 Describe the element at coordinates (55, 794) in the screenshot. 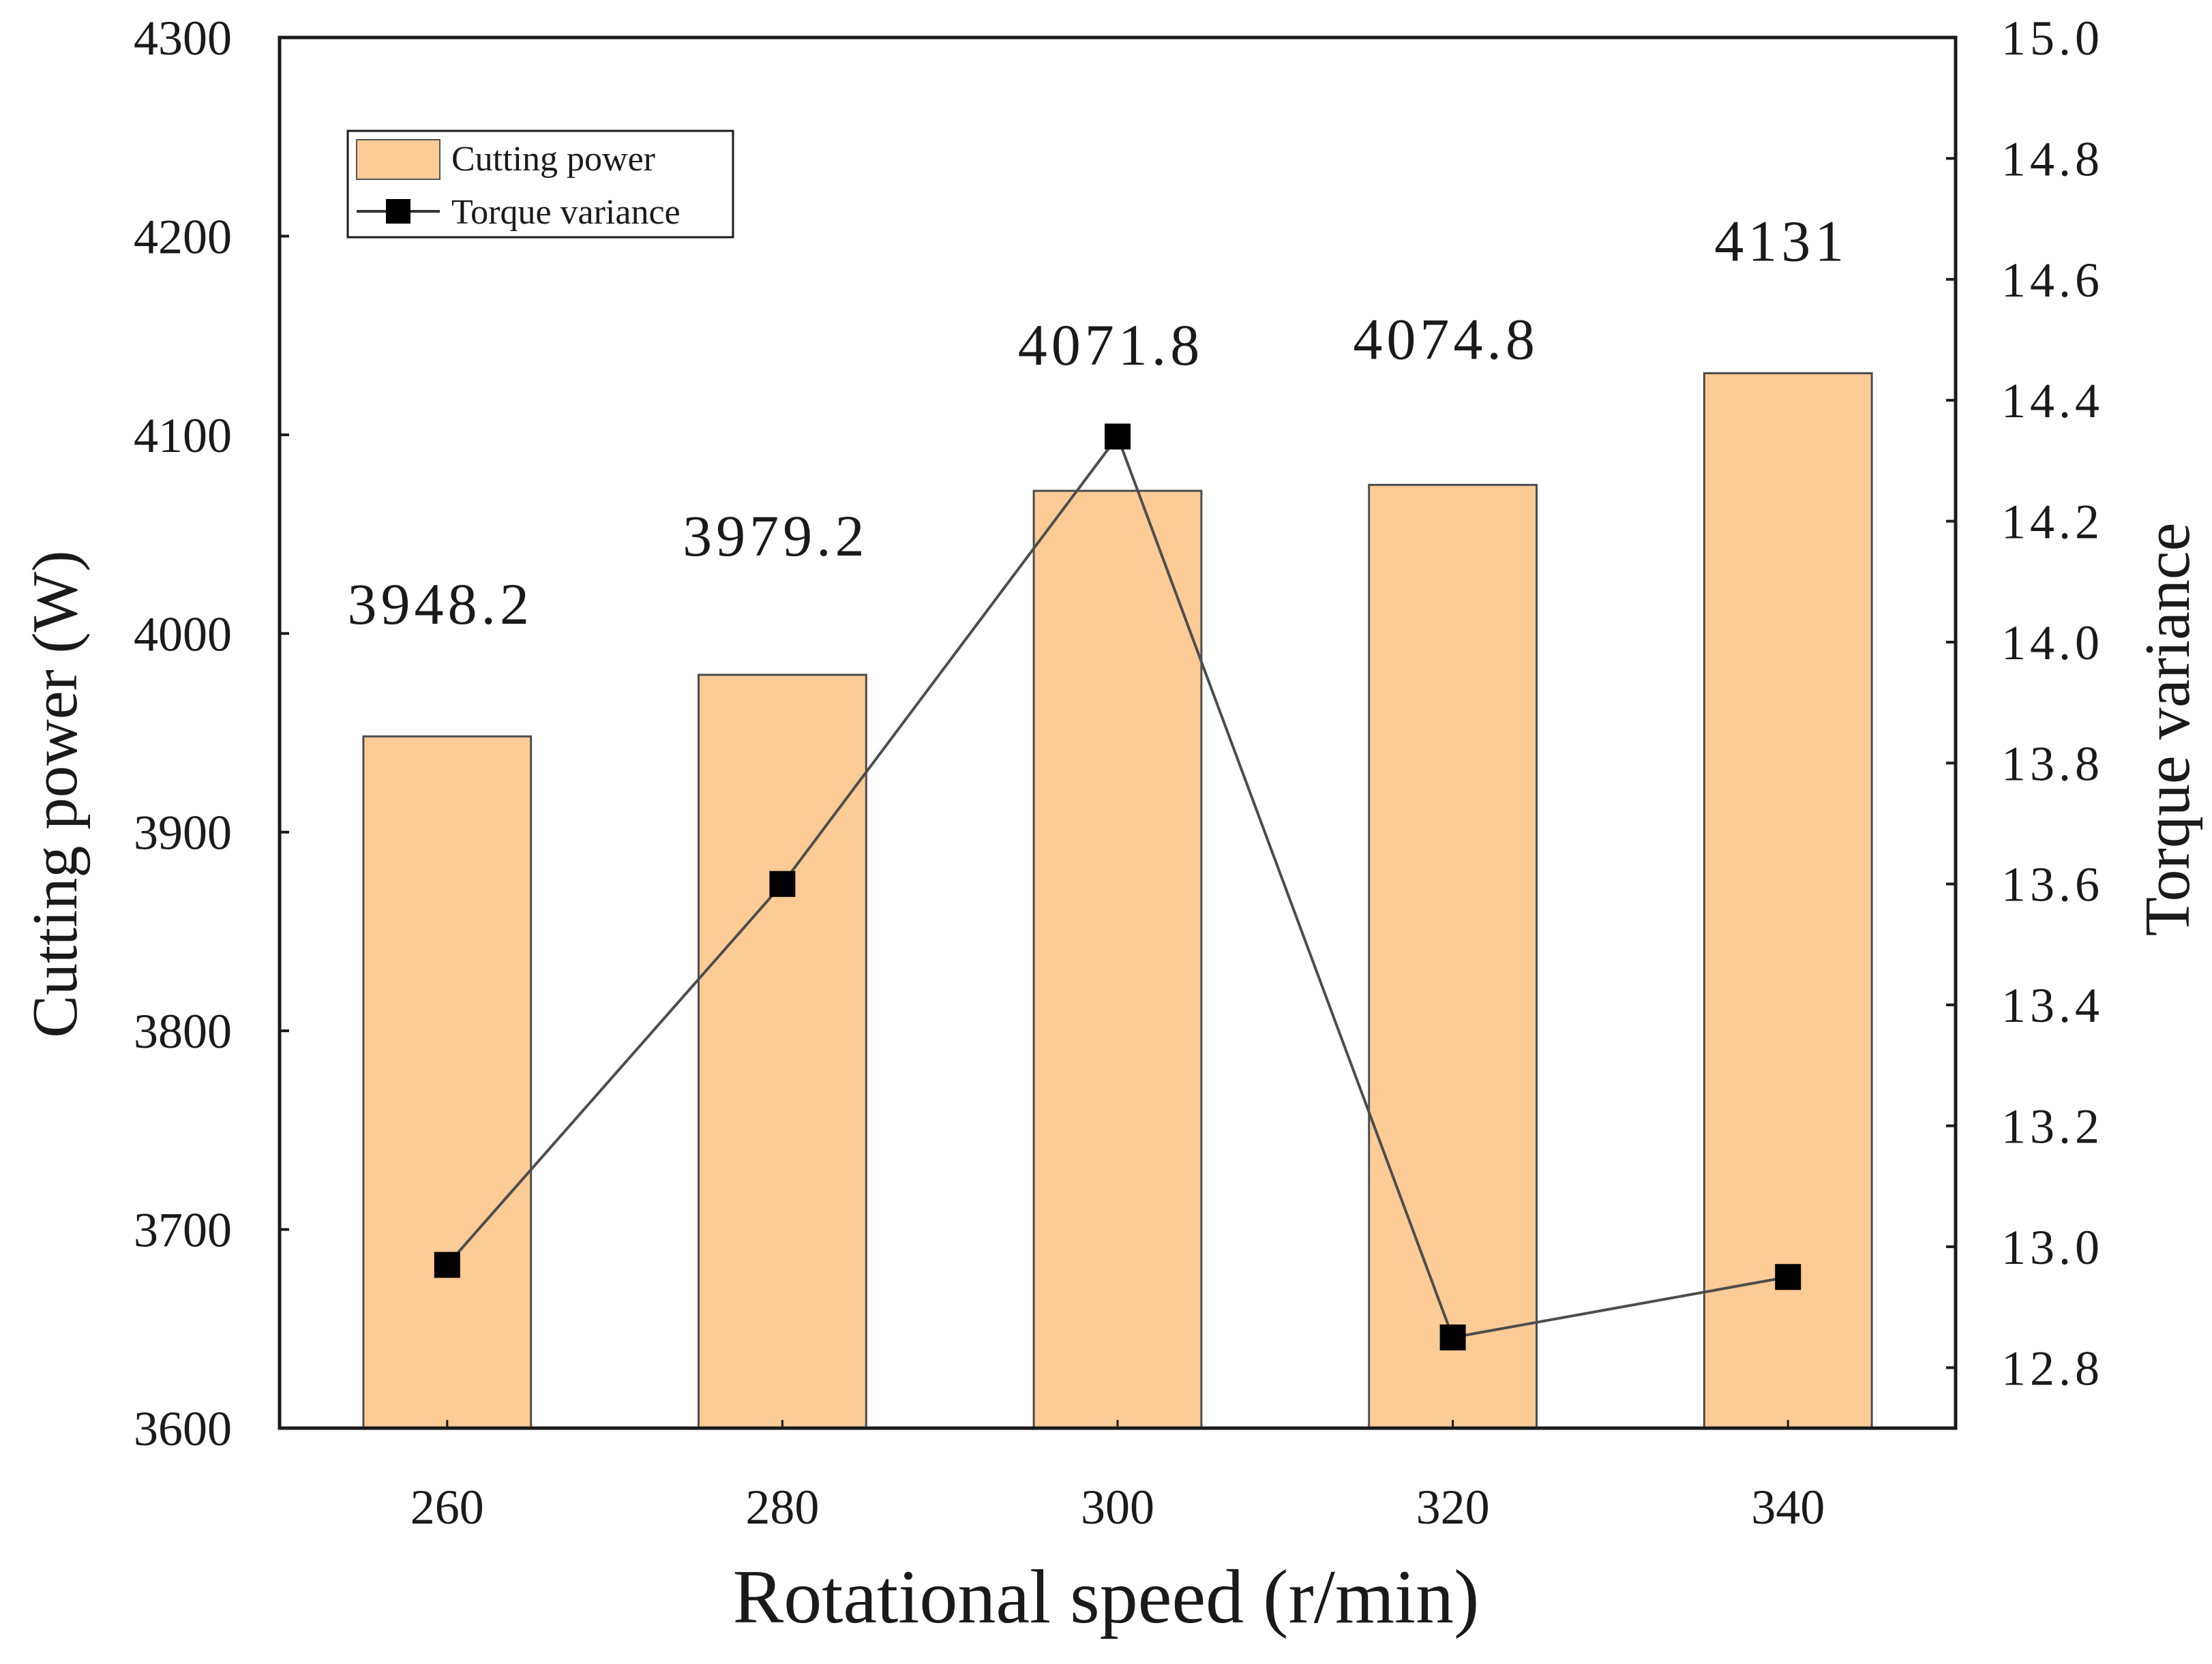

I see `y-axis-title: Cutting power (W)` at that location.